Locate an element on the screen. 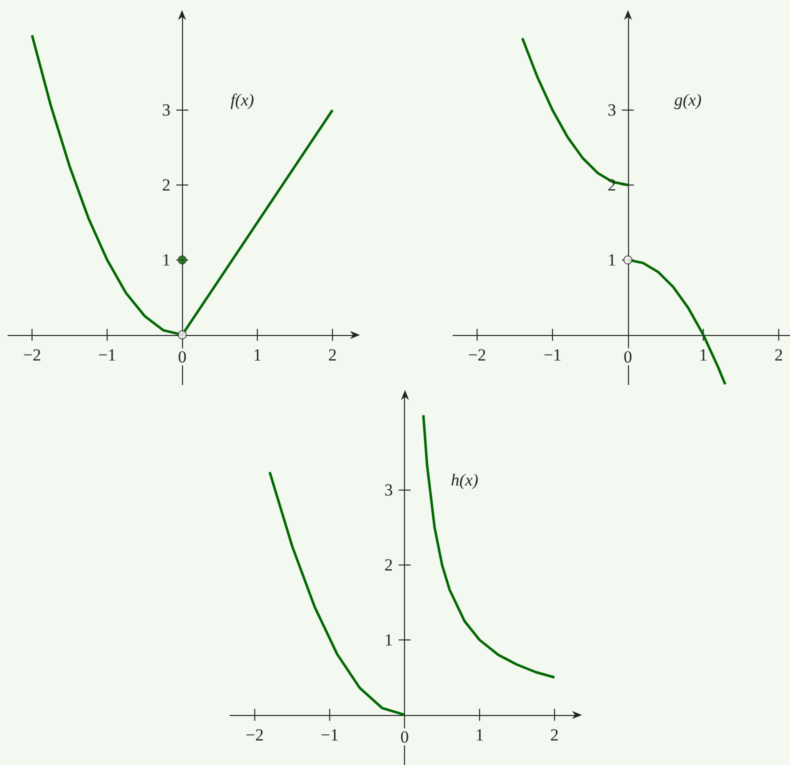 The height and width of the screenshot is (765, 790). annotation: f(x) is located at coordinates (242, 100).